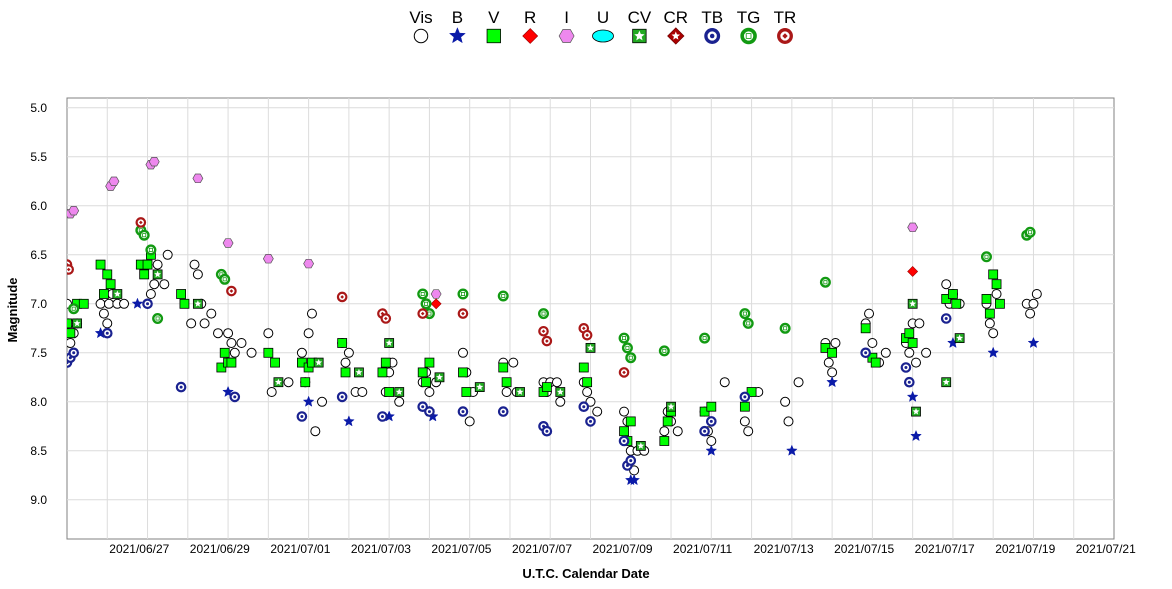 The image size is (1172, 589). What do you see at coordinates (603, 17) in the screenshot?
I see `legend-label-u: U` at bounding box center [603, 17].